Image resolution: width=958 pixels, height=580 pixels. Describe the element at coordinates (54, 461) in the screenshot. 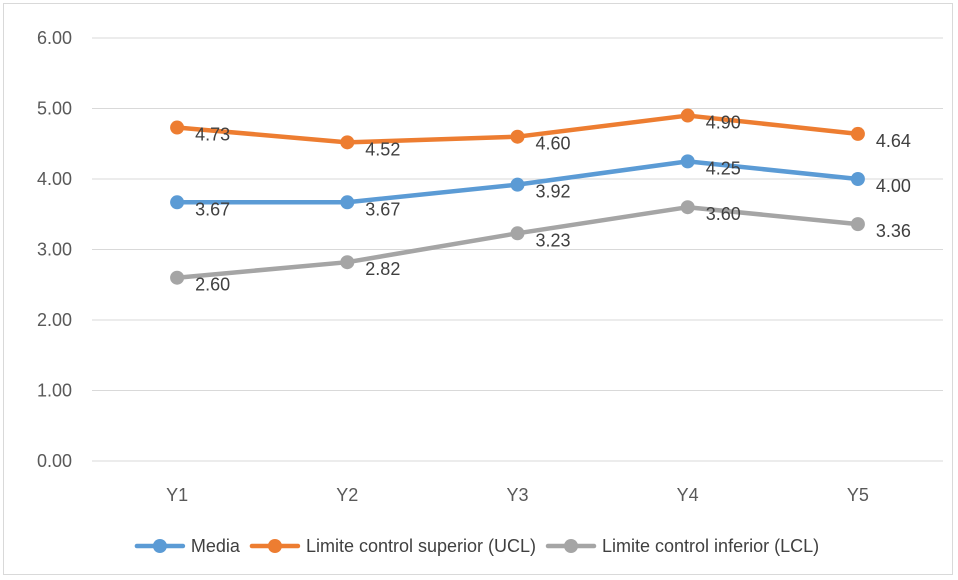

I see `y-tick-label: 0.00` at that location.